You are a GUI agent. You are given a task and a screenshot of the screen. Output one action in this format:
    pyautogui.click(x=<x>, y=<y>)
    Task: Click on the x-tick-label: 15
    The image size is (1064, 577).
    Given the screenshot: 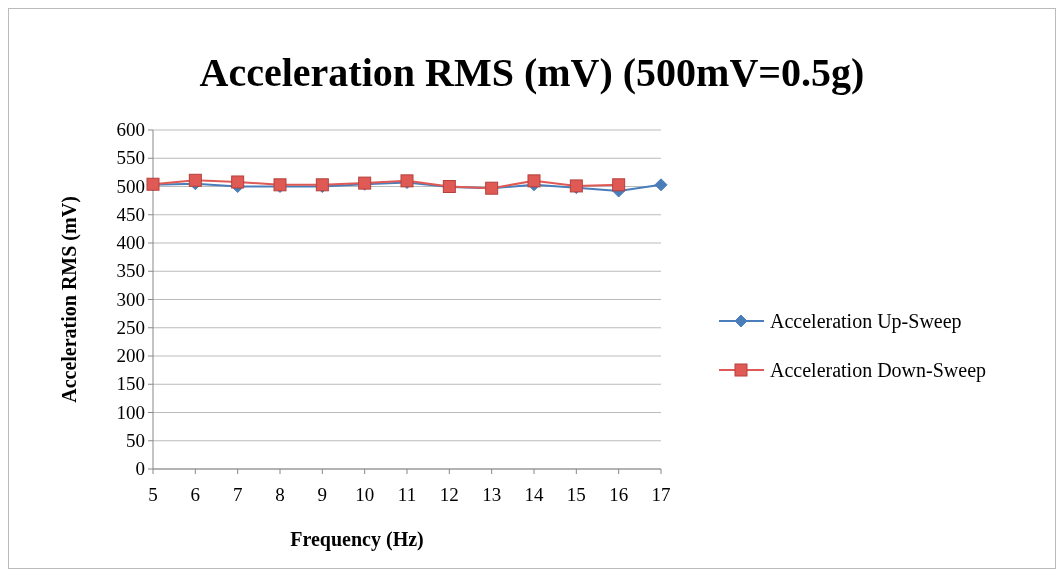 What is the action you would take?
    pyautogui.click(x=576, y=494)
    